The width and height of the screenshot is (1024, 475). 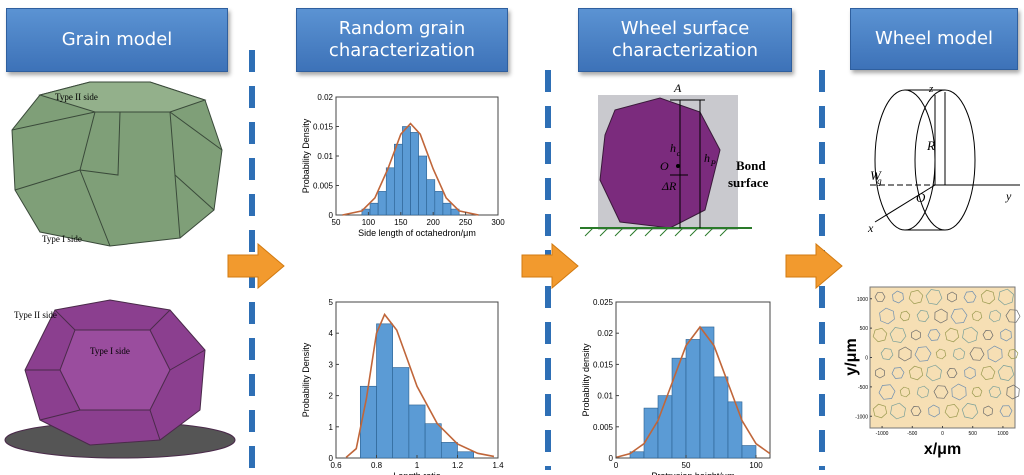 I want to click on grain-outlines, so click(x=945, y=357).